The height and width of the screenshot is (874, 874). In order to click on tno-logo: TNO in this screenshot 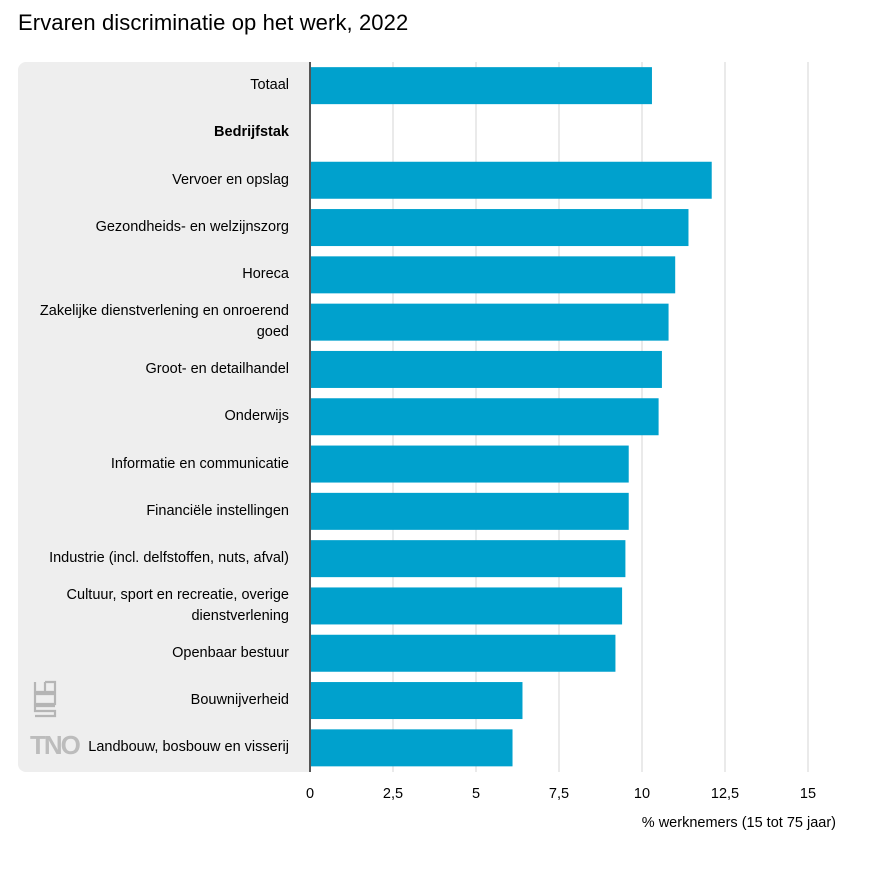, I will do `click(55, 745)`.